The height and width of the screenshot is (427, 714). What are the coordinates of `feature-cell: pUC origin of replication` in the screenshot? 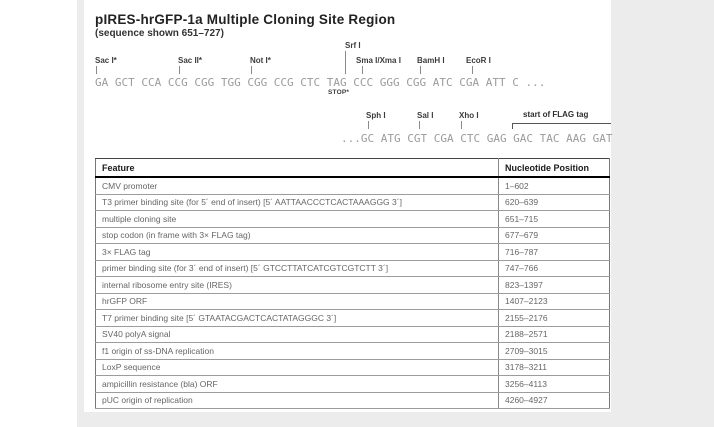 It's located at (297, 400).